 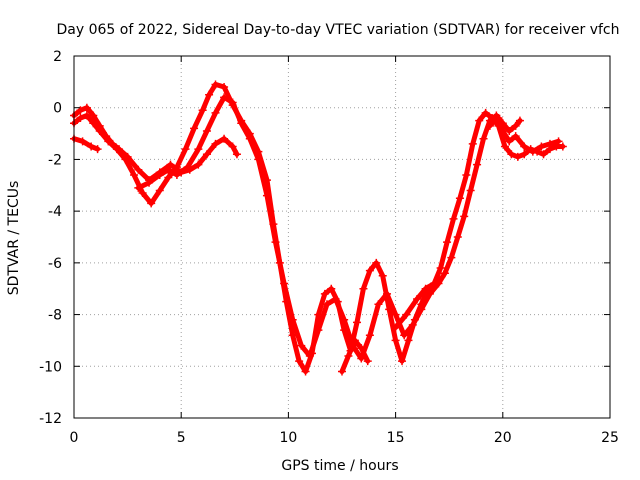 I want to click on y-tick-label: -10, so click(x=50, y=367).